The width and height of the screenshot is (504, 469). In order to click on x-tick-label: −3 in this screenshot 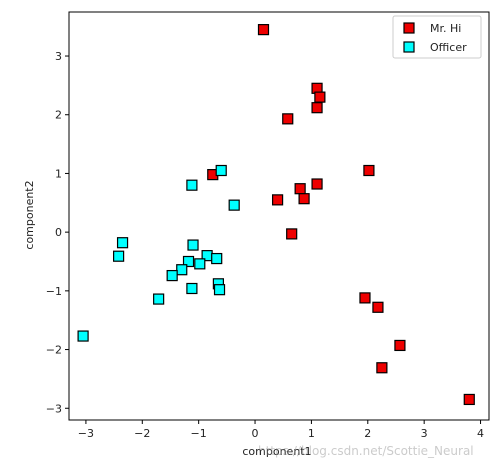, I will do `click(86, 433)`.